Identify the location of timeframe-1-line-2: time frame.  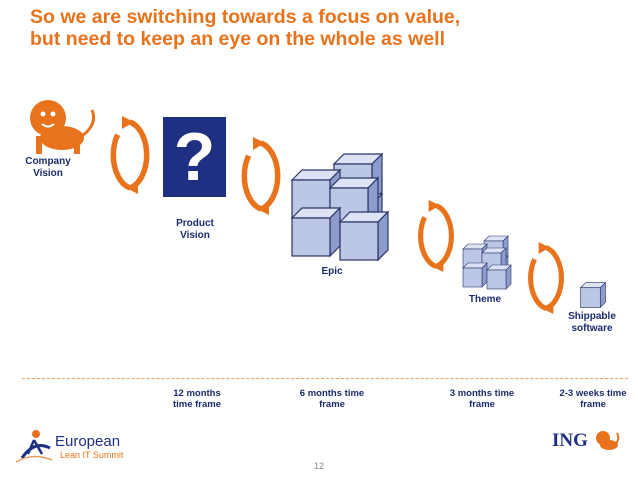
(197, 404).